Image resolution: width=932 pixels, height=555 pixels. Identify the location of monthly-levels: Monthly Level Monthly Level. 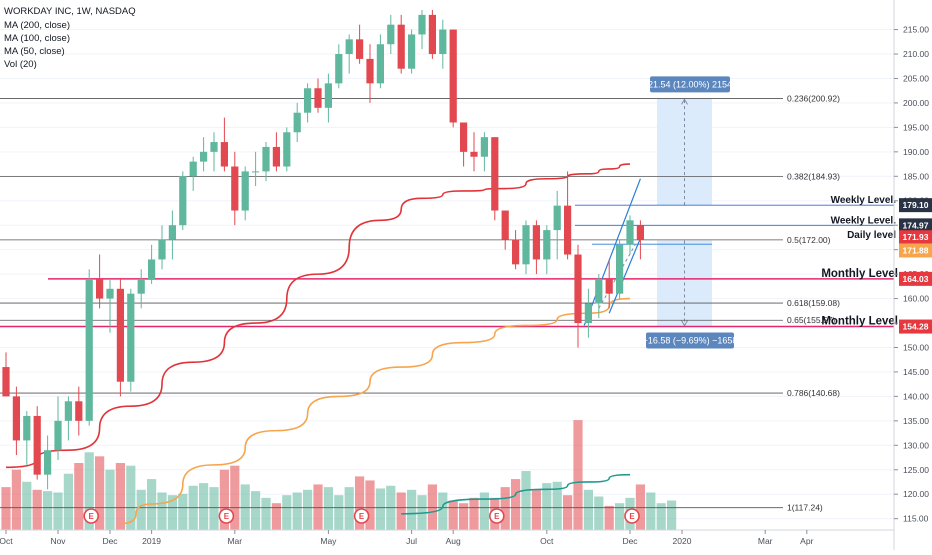
(449, 298).